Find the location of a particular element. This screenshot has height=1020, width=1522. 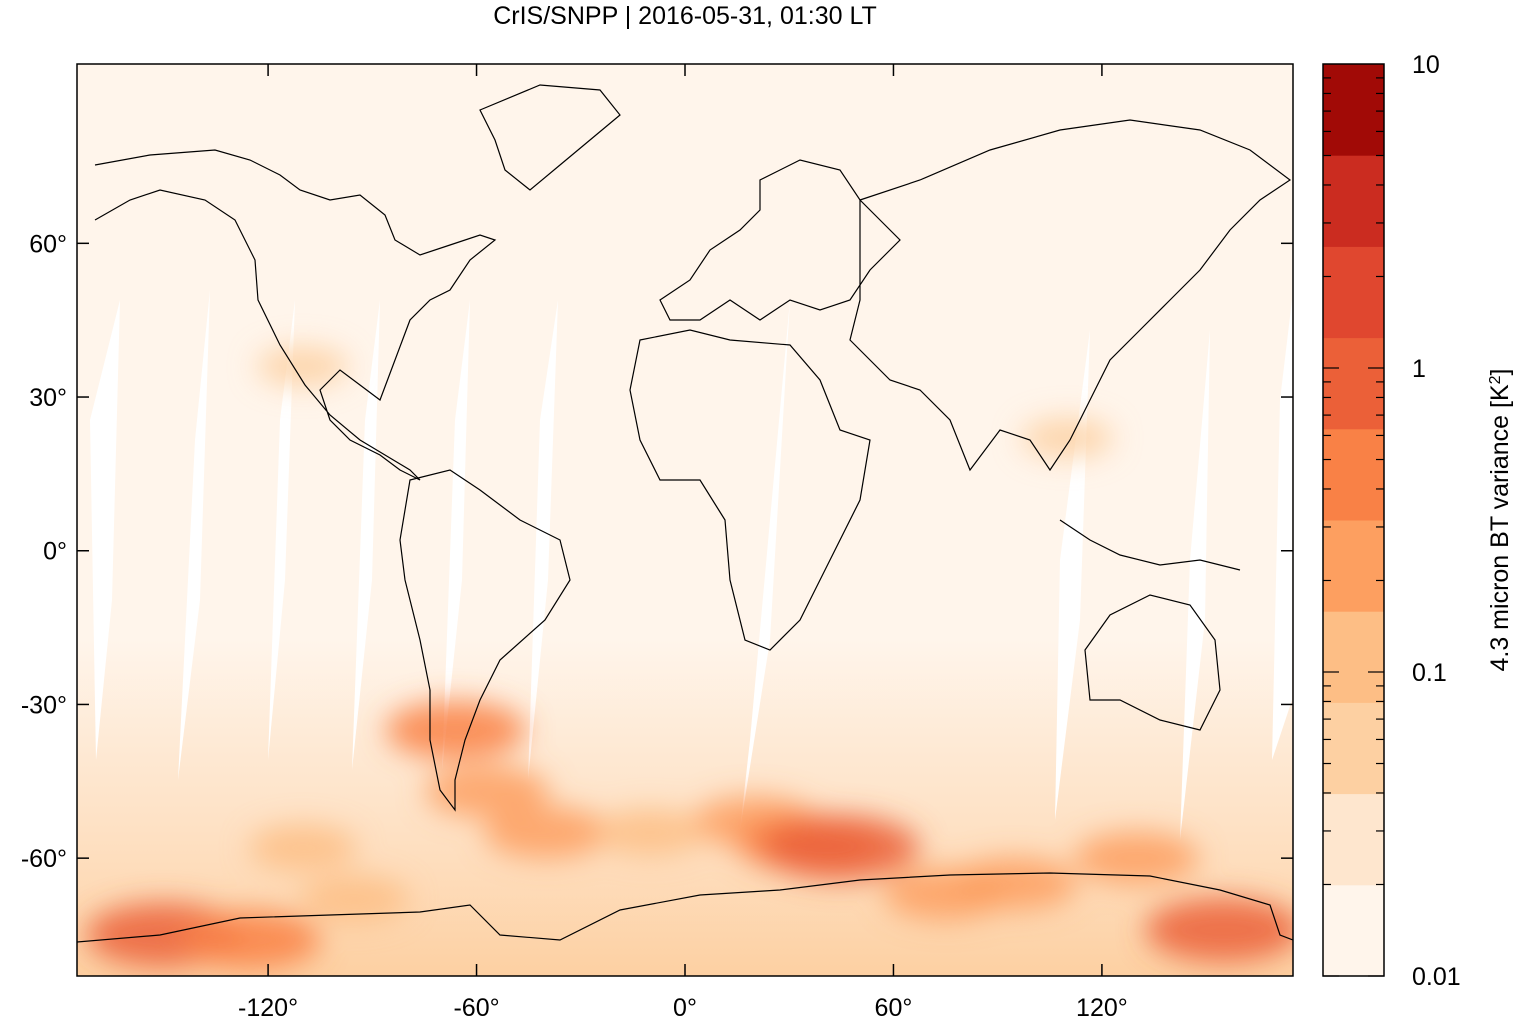

x-tick-label: 0° is located at coordinates (685, 1007).